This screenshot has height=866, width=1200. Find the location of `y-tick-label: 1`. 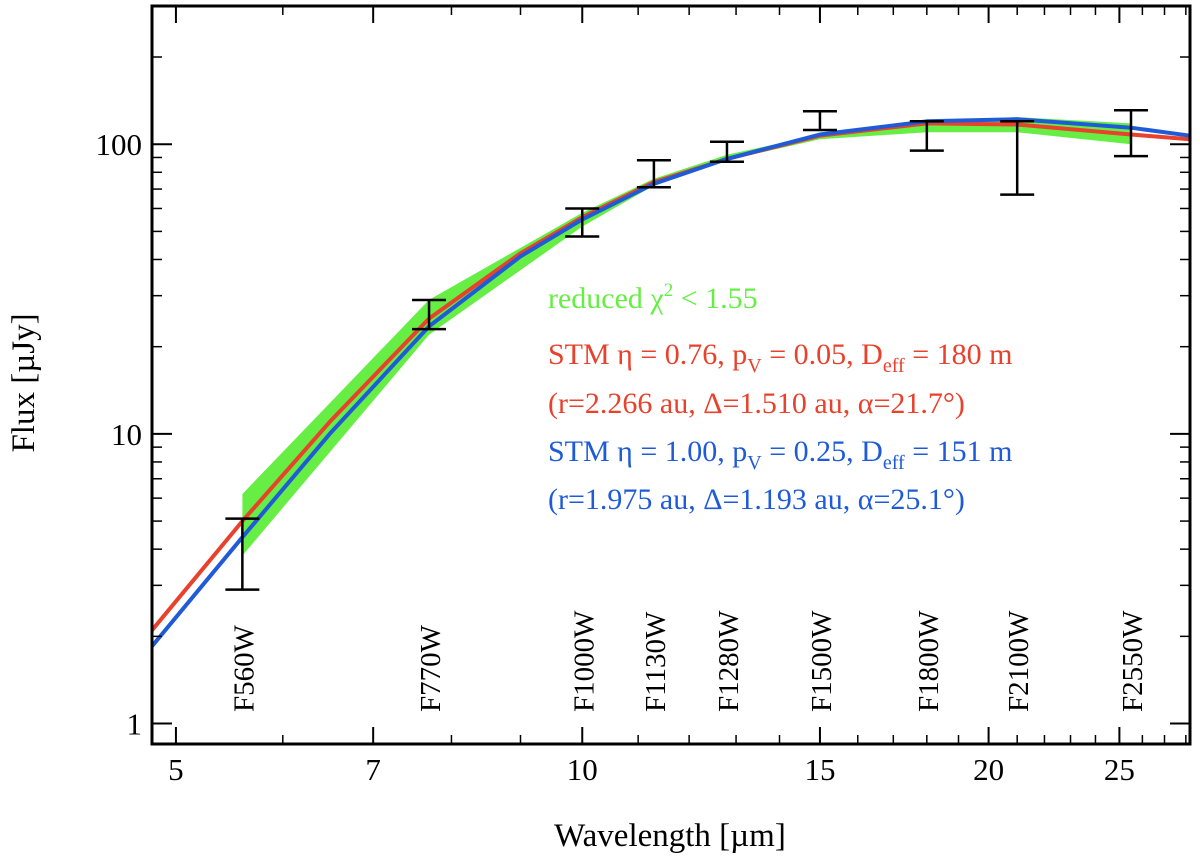

y-tick-label: 1 is located at coordinates (135, 724).